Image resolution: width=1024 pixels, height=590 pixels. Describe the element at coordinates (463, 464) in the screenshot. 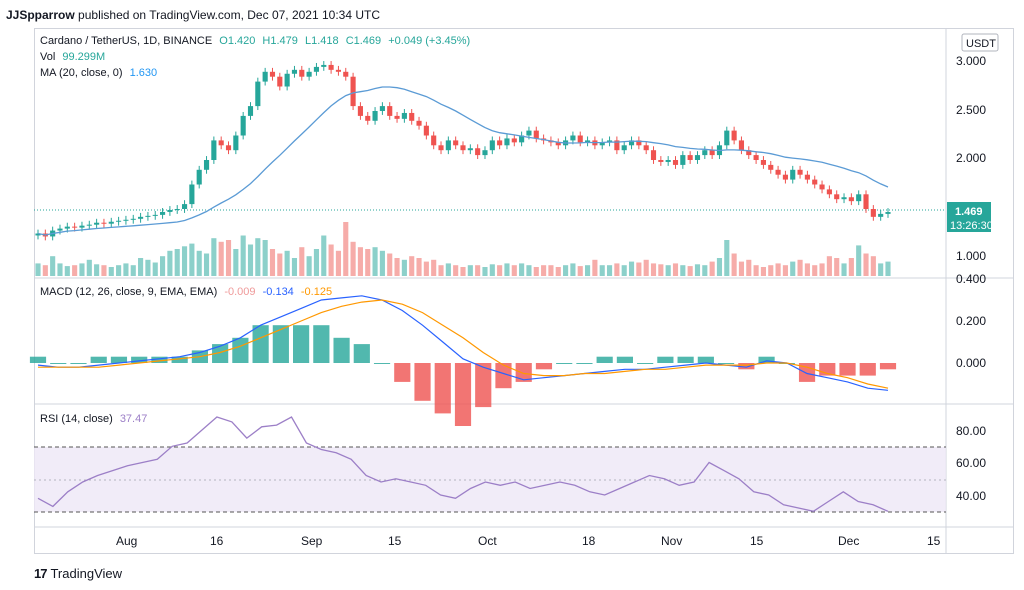

I see `rsi-line` at that location.